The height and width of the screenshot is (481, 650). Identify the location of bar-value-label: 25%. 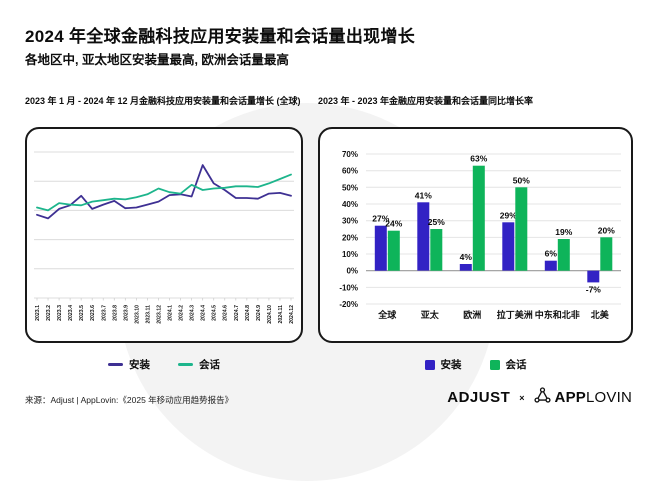
(436, 222).